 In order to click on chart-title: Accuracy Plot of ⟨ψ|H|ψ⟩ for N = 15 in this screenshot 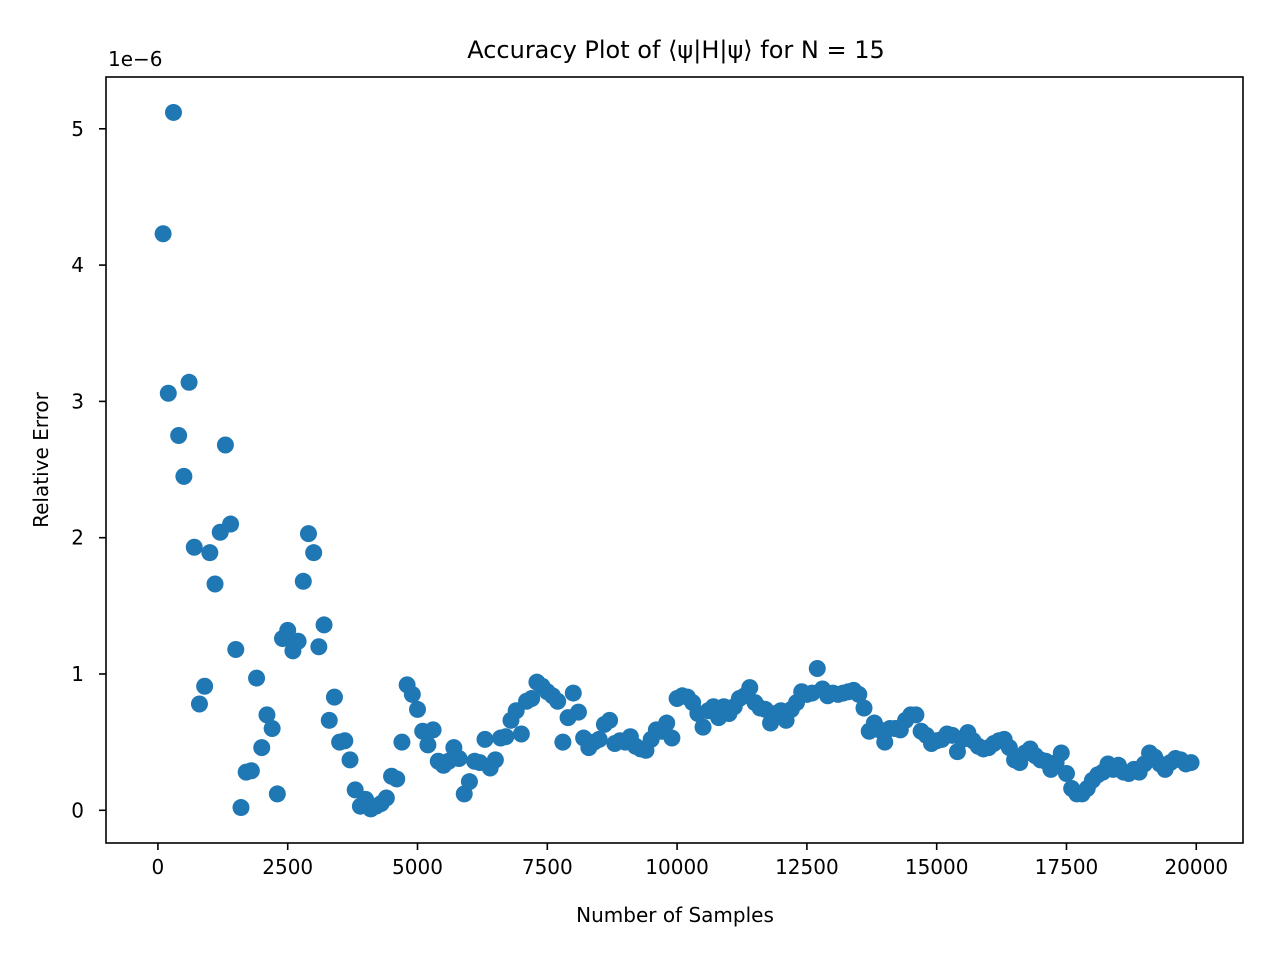, I will do `click(676, 50)`.